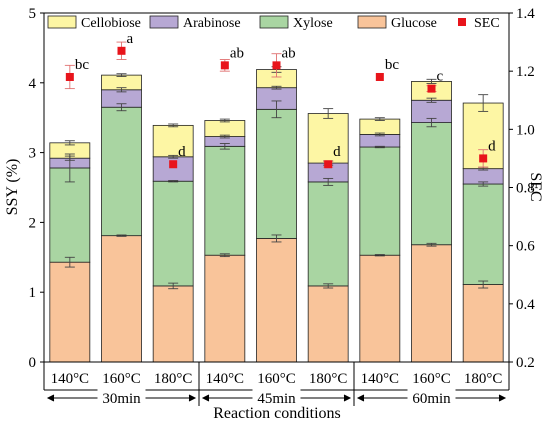 Image resolution: width=550 pixels, height=428 pixels. I want to click on sec-significance-label: c, so click(440, 77).